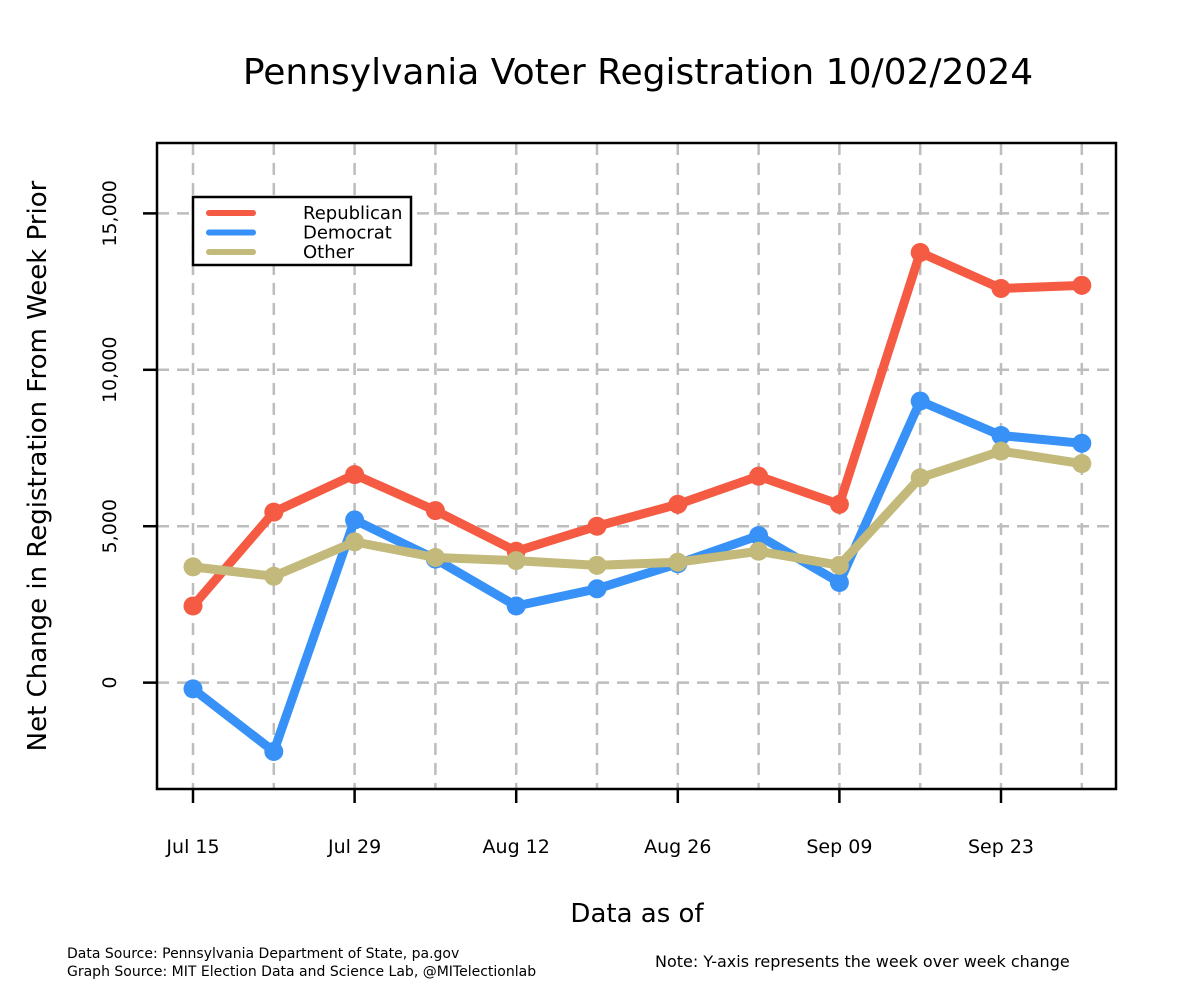  What do you see at coordinates (329, 252) in the screenshot?
I see `legend-label-other: Other` at bounding box center [329, 252].